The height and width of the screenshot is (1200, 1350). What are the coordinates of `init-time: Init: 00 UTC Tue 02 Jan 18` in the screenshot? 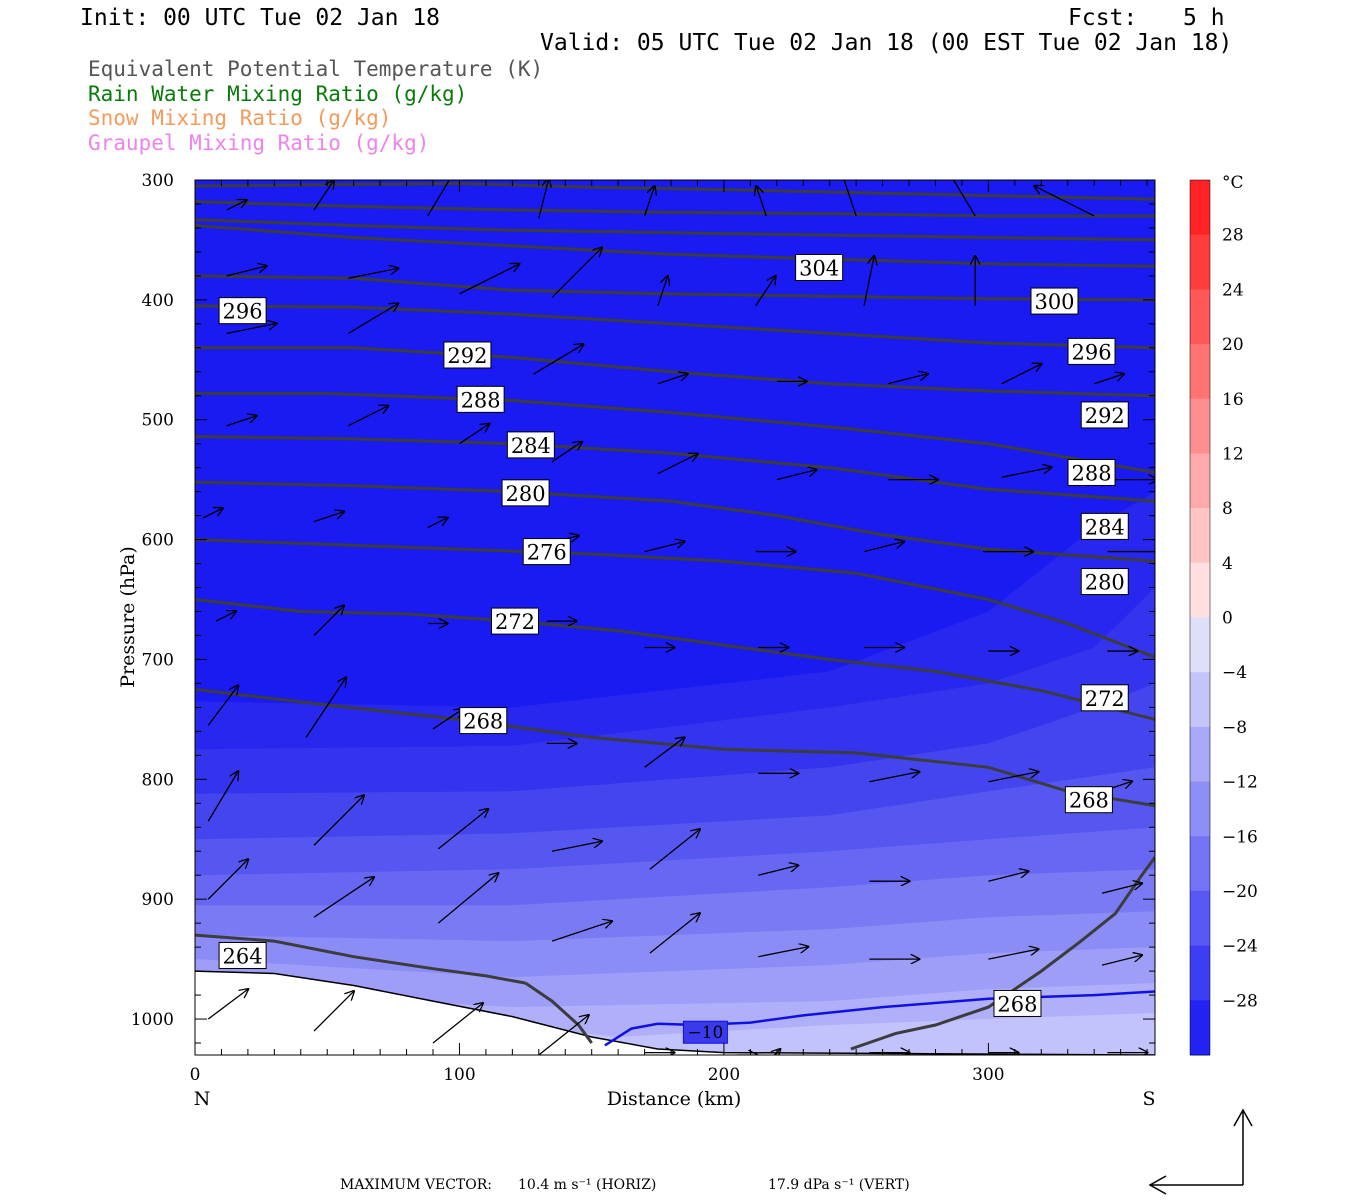 It's located at (260, 18).